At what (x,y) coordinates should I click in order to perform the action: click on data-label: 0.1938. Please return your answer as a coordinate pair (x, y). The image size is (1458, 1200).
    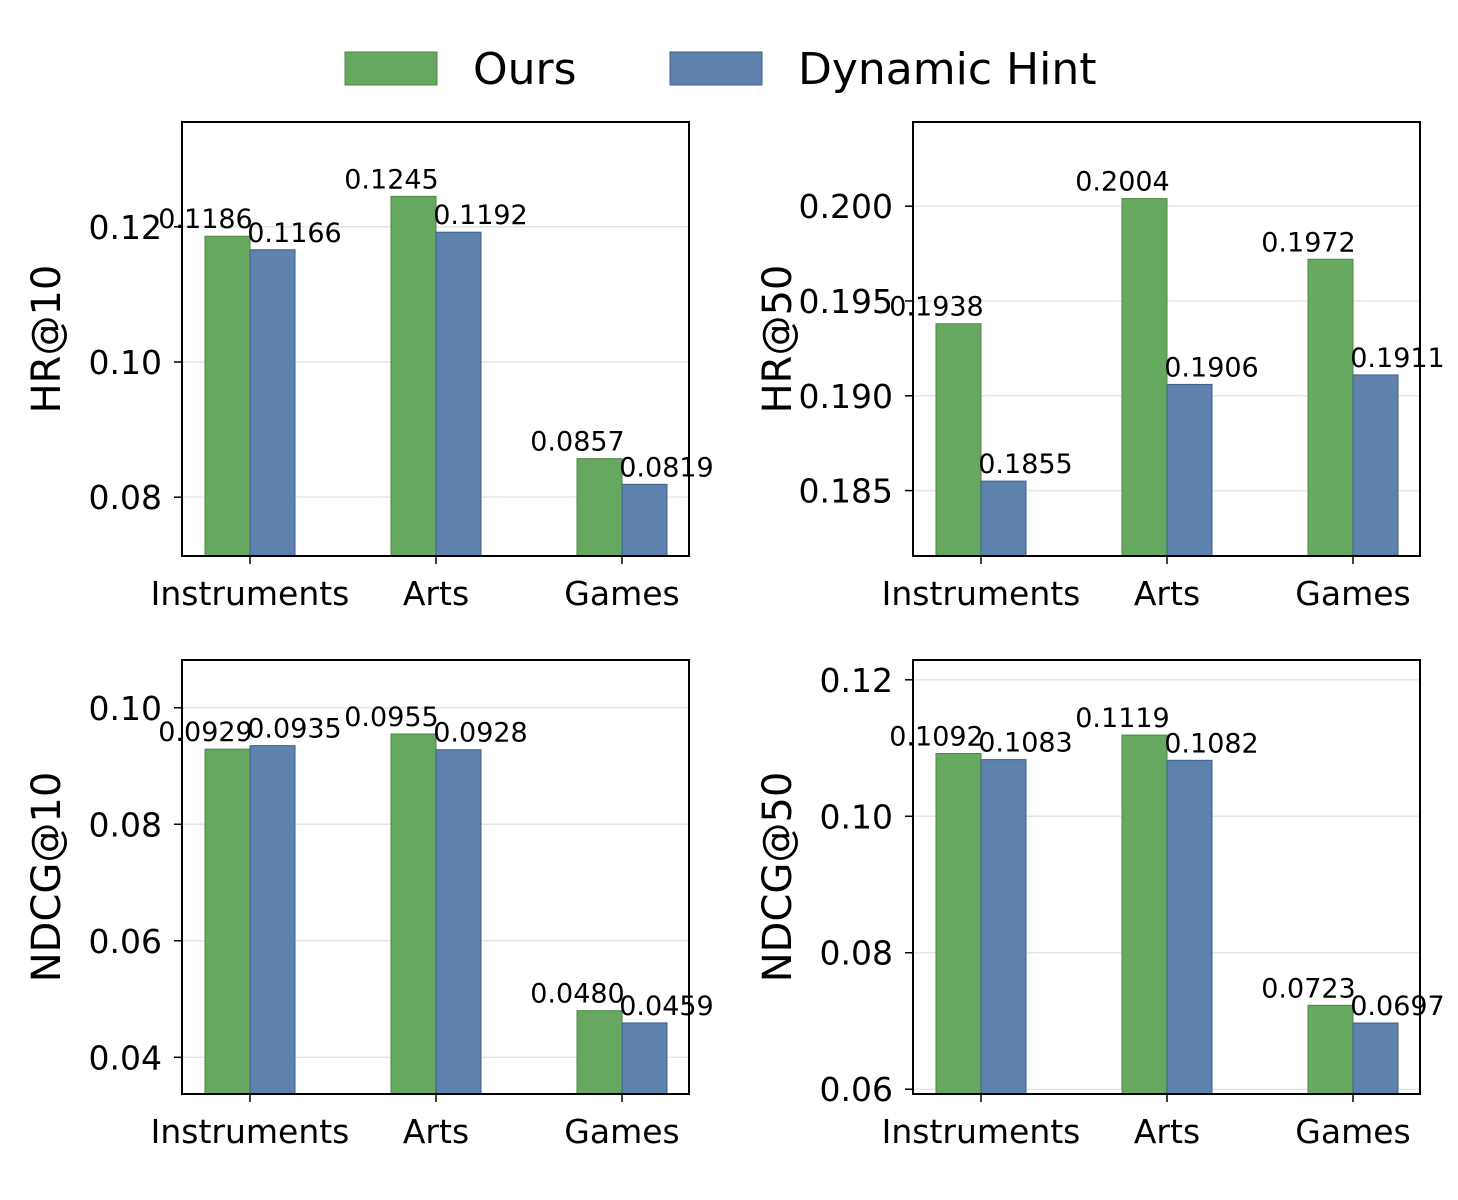
    Looking at the image, I should click on (936, 307).